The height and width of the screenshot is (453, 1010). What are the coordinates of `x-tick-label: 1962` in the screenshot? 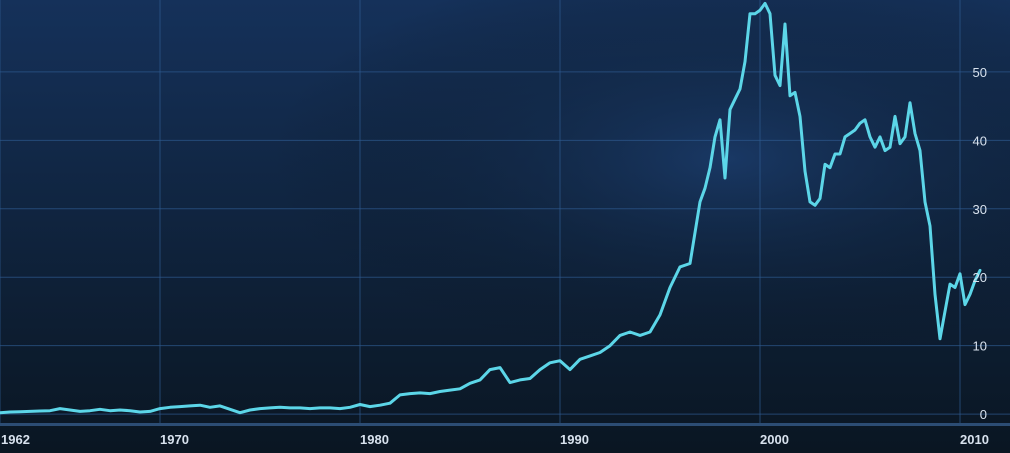 It's located at (15, 439).